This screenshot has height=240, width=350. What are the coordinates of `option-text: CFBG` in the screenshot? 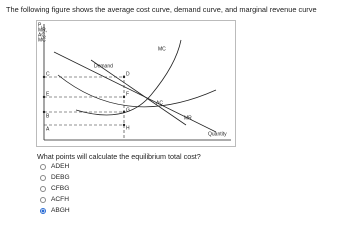 It's located at (60, 188).